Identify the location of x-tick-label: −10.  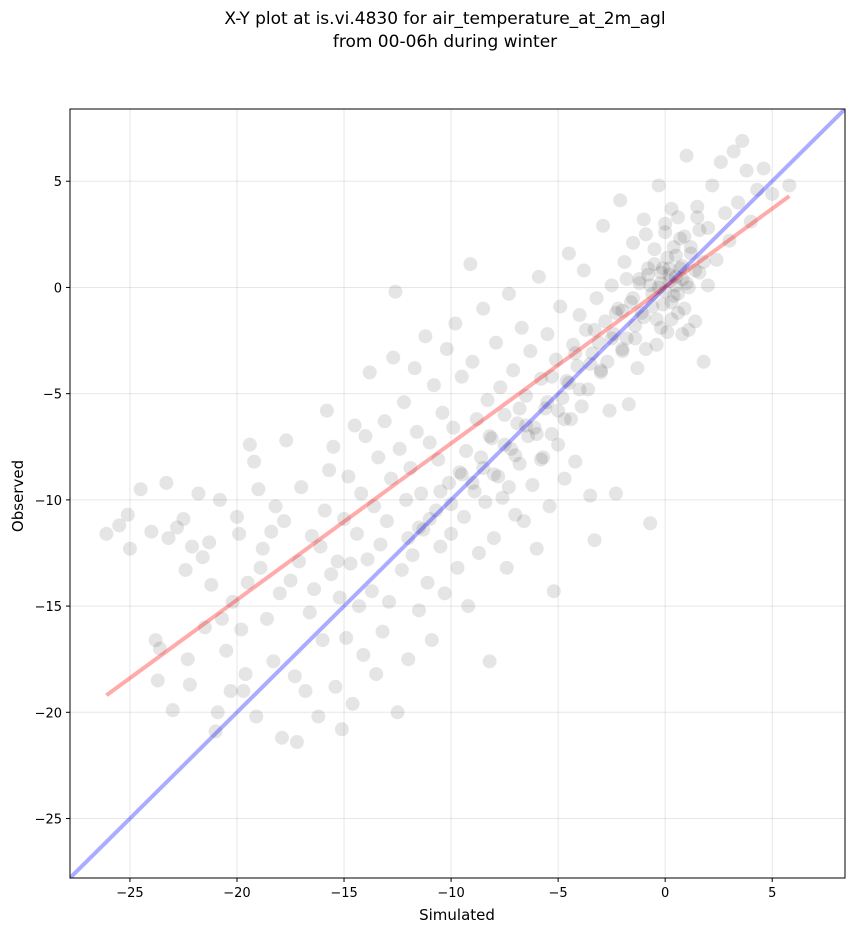
(450, 893).